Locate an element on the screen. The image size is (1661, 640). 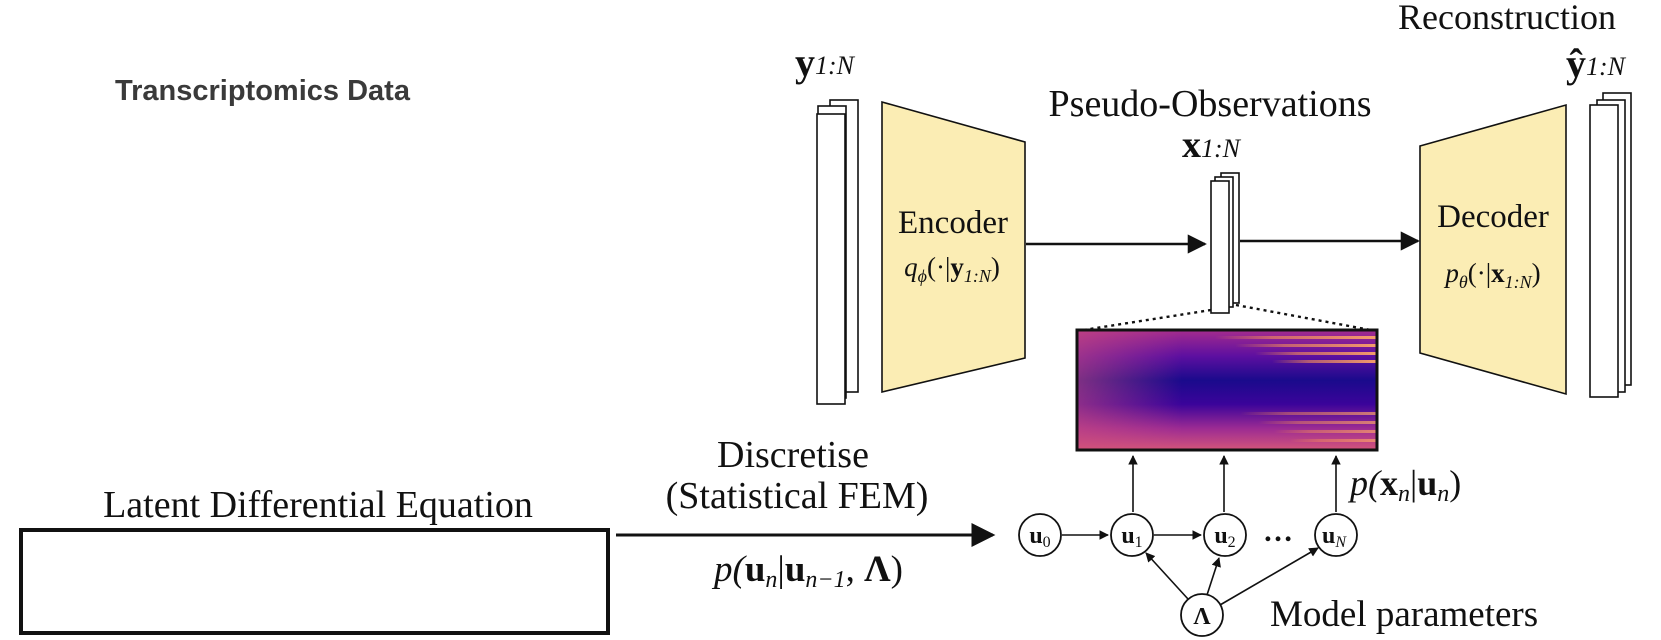
discretise-label: Discretise is located at coordinates (793, 455).